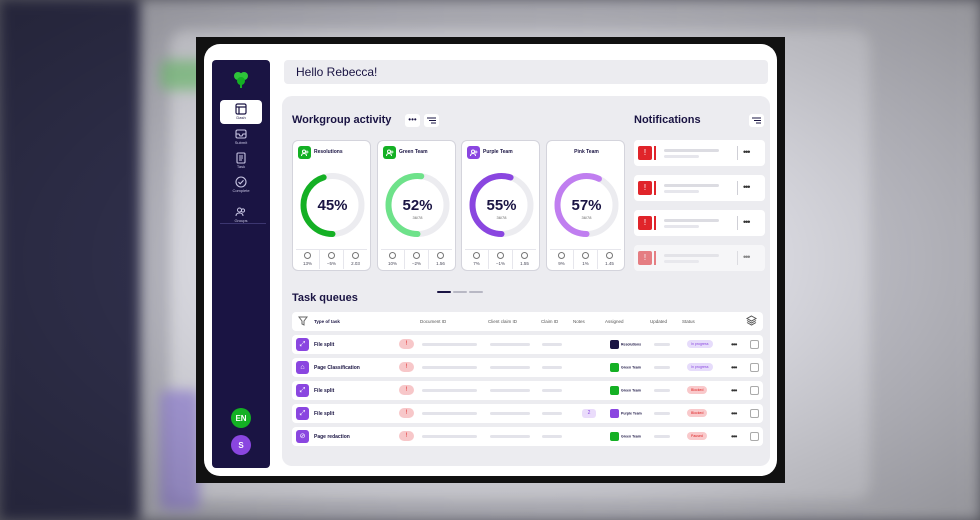 The image size is (980, 520). What do you see at coordinates (645, 258) in the screenshot?
I see `alert-icon: !` at bounding box center [645, 258].